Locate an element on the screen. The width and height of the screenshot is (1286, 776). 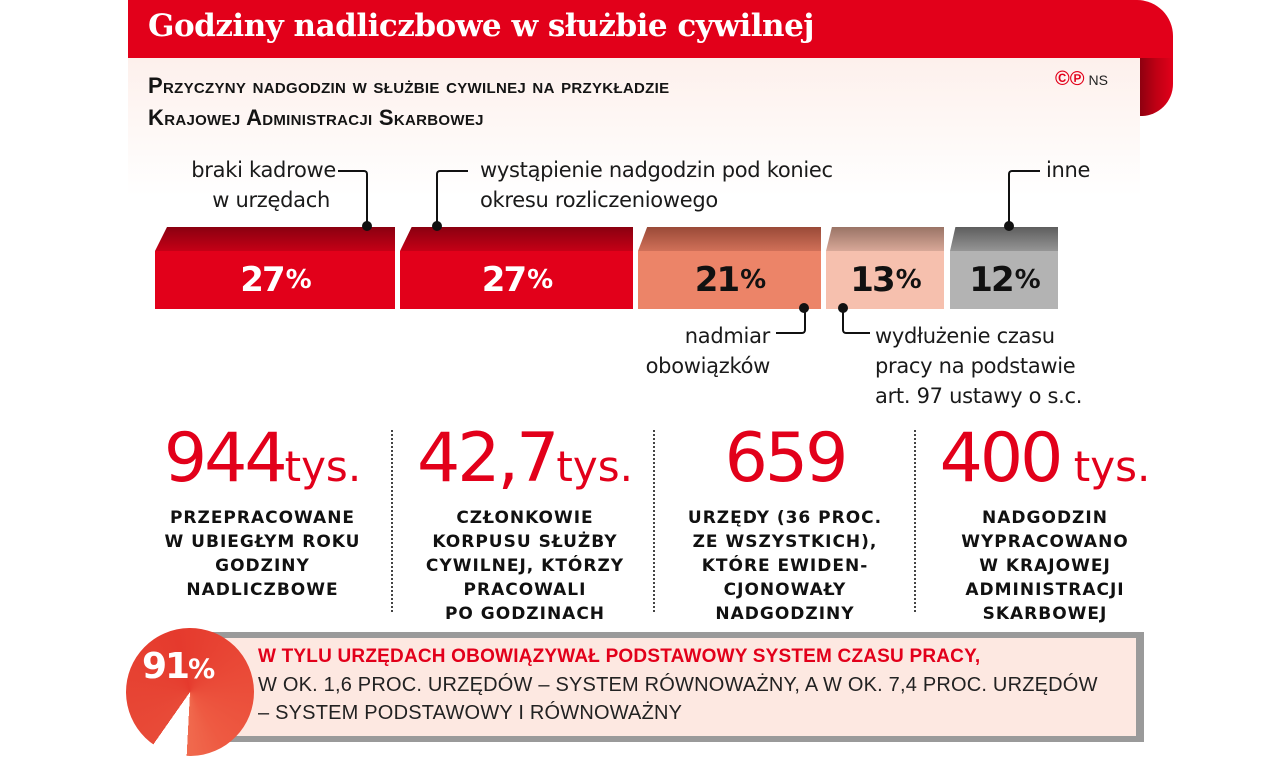
bar-segment-face: 13% is located at coordinates (885, 280).